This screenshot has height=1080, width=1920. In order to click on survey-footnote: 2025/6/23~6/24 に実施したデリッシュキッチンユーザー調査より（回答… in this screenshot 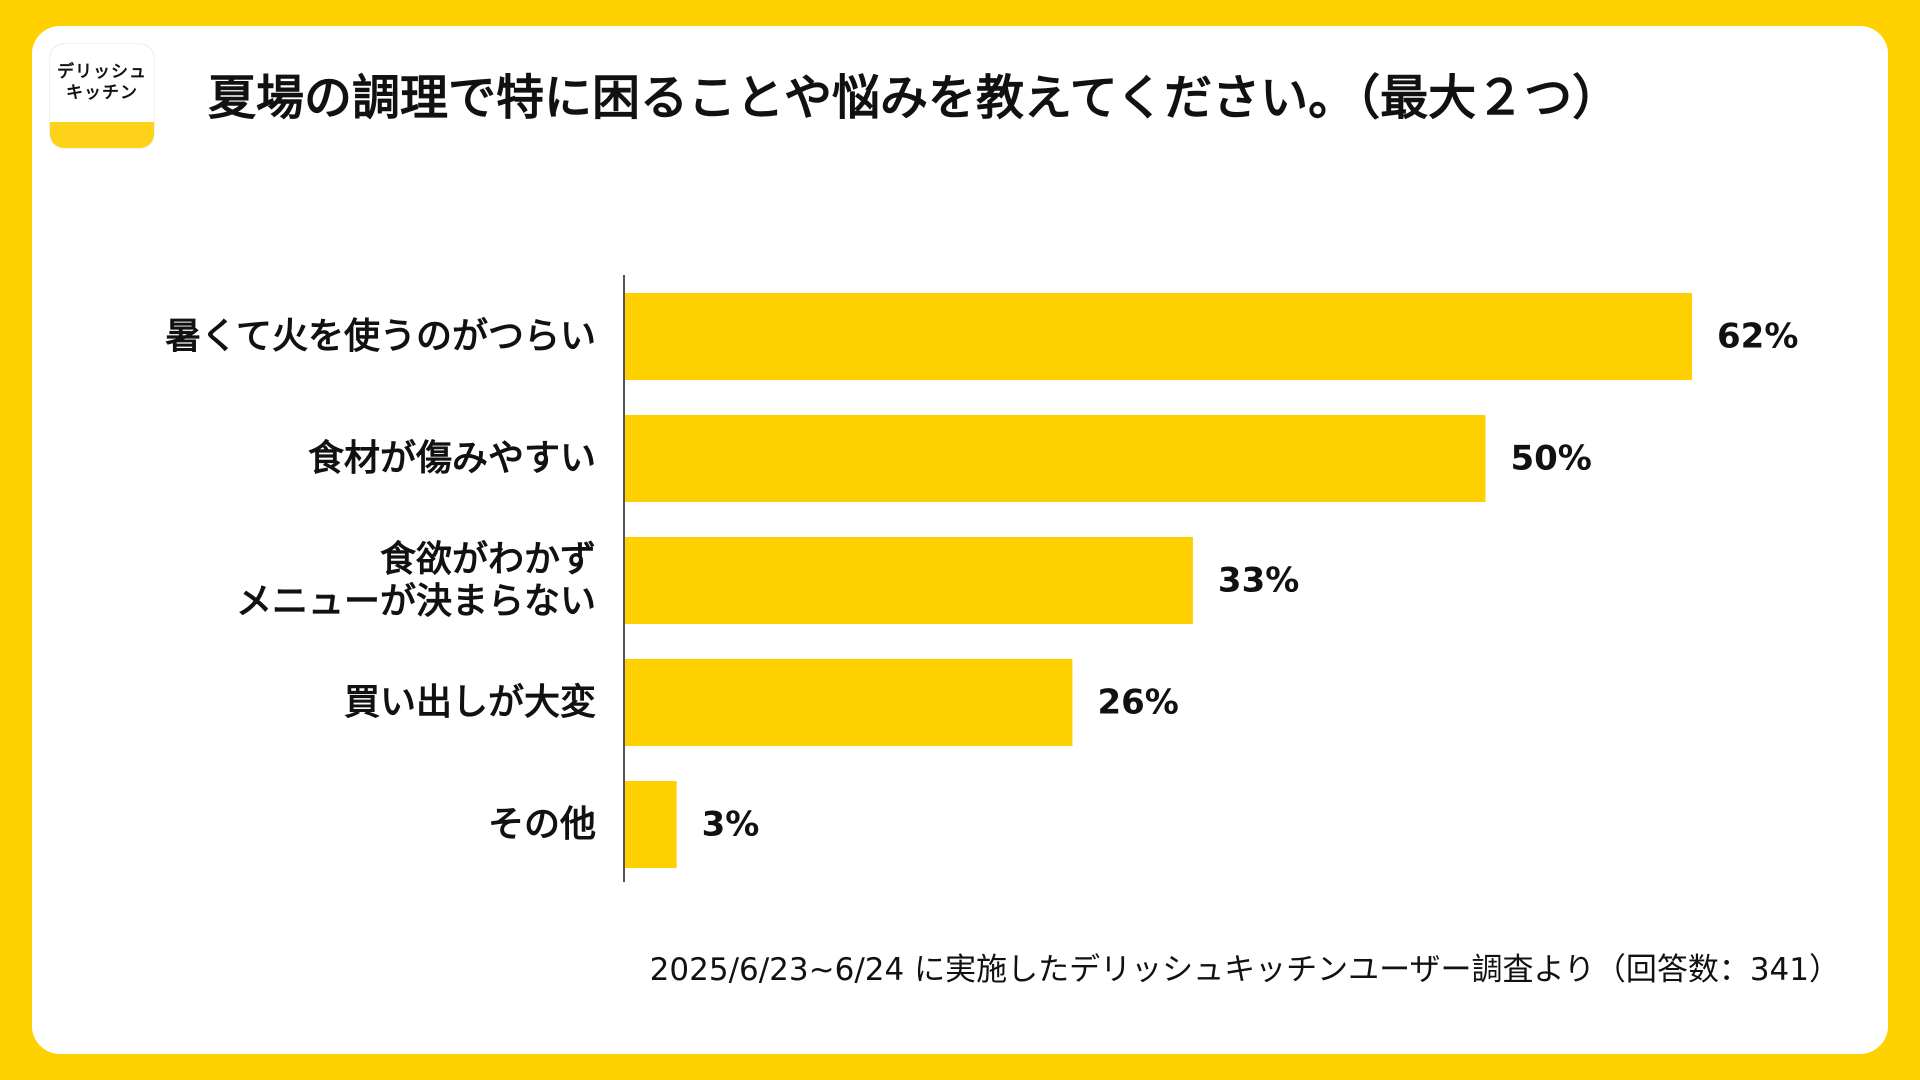, I will do `click(1244, 970)`.